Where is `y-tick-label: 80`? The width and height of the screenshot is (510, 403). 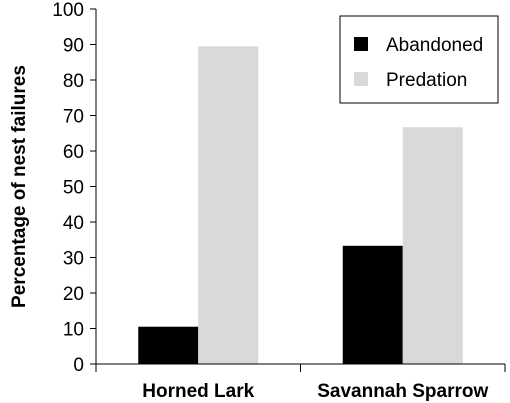
y-tick-label: 80 is located at coordinates (73, 81).